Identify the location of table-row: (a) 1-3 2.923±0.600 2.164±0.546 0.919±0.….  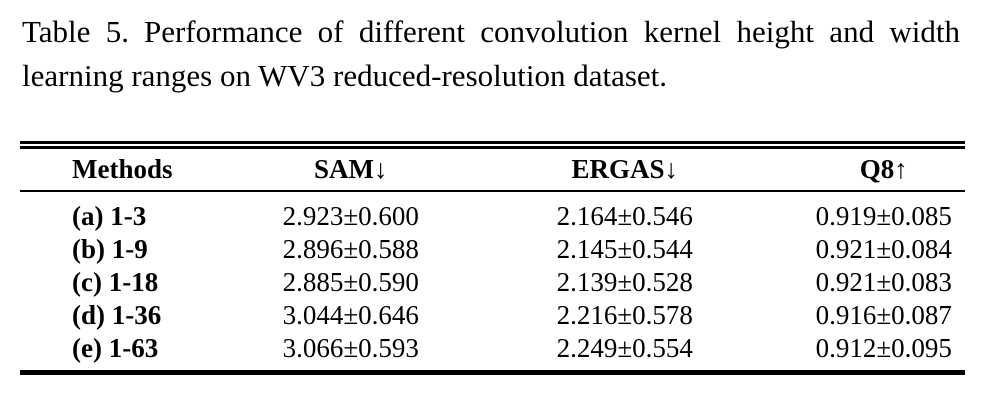
(492, 212).